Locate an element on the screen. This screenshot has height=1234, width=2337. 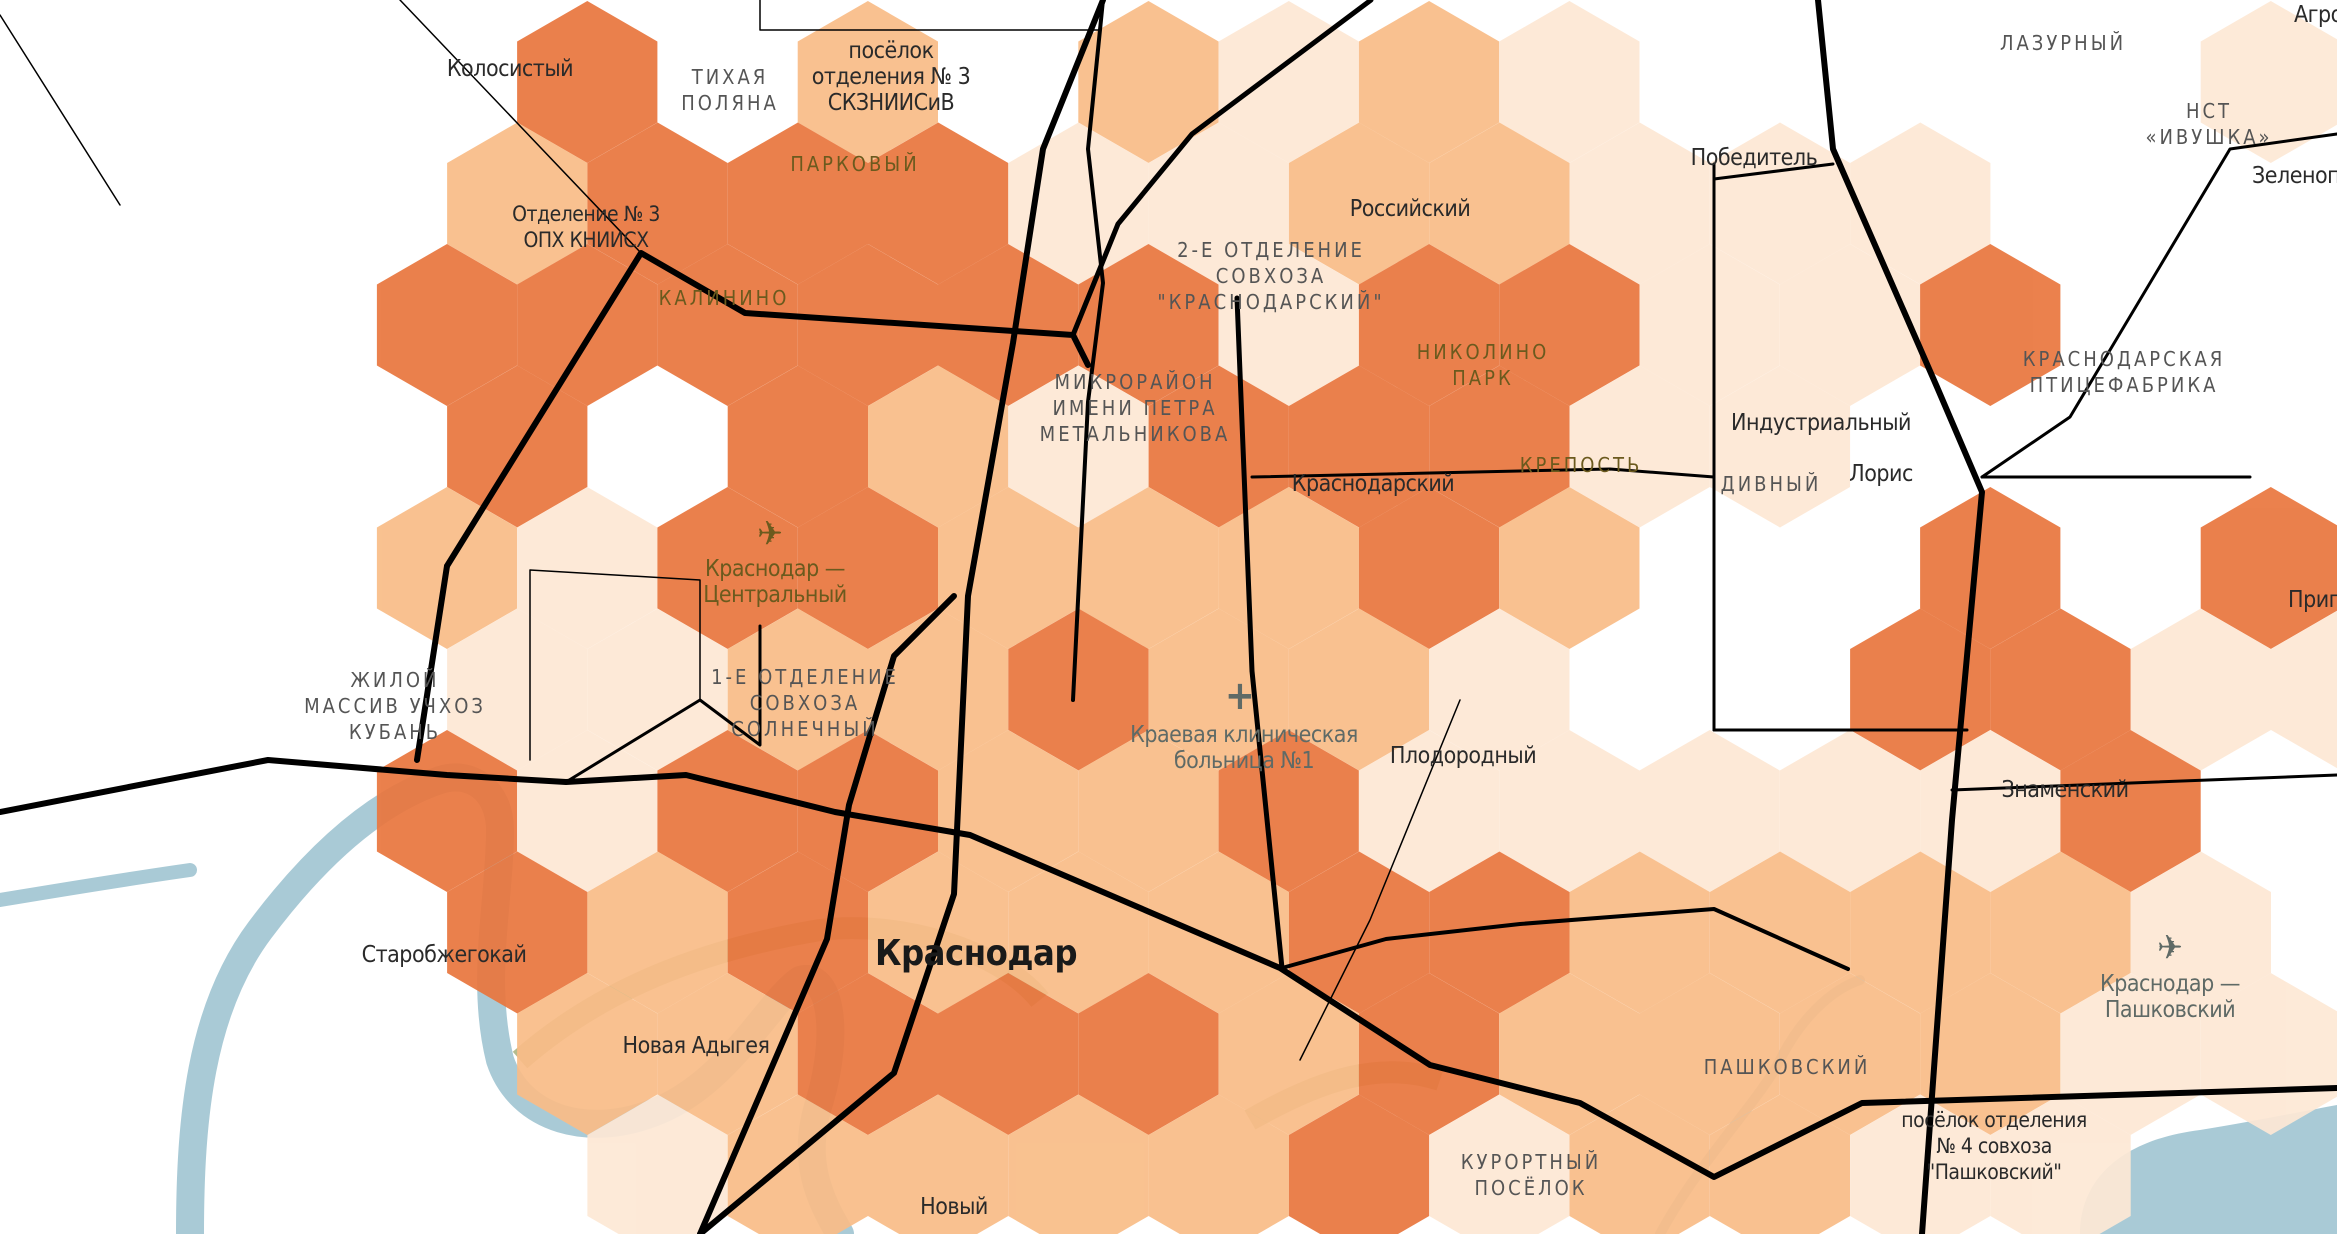
label-line: ПАРК is located at coordinates (1483, 378).